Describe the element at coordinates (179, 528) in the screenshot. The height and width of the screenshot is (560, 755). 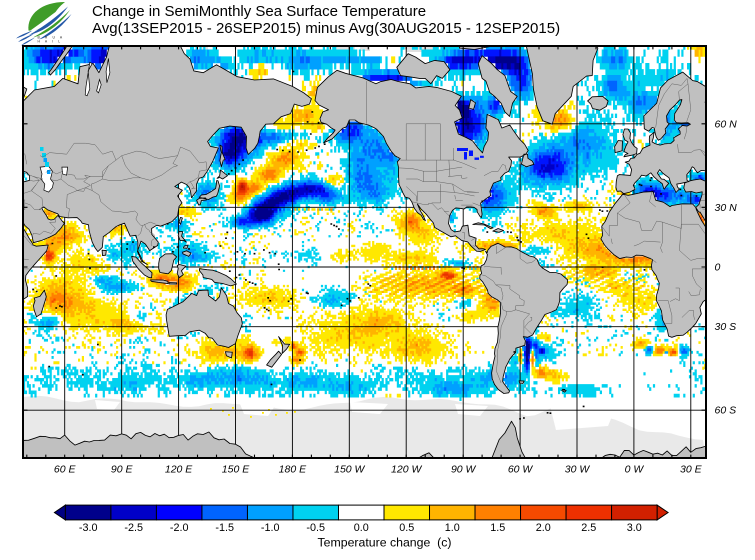
I see `svg-text: -2.0` at that location.